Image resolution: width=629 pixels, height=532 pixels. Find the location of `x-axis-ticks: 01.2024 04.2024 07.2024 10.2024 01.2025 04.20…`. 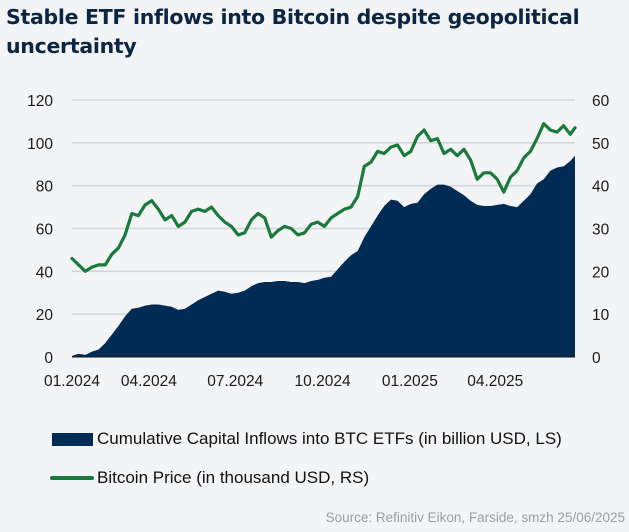

x-axis-ticks: 01.2024 04.2024 07.2024 10.2024 01.2025 04.20… is located at coordinates (283, 381).